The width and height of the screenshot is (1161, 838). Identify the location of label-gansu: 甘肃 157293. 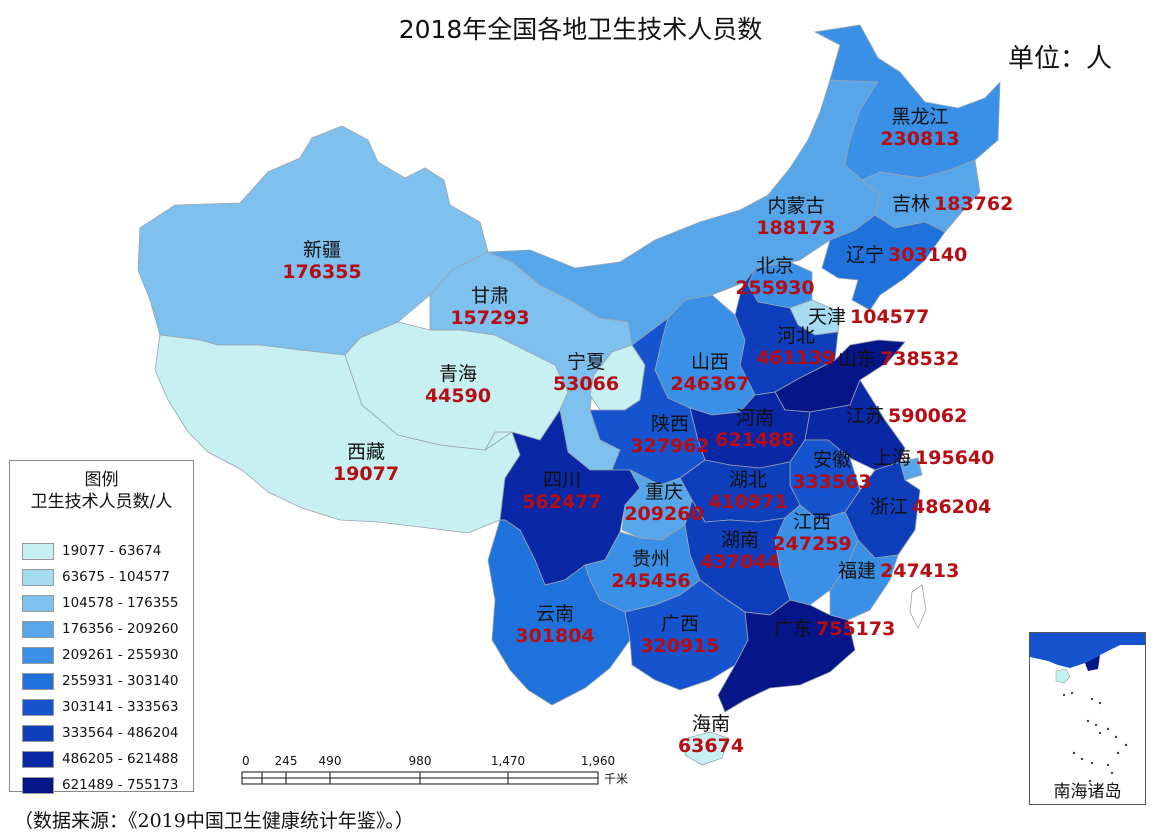
(489, 307).